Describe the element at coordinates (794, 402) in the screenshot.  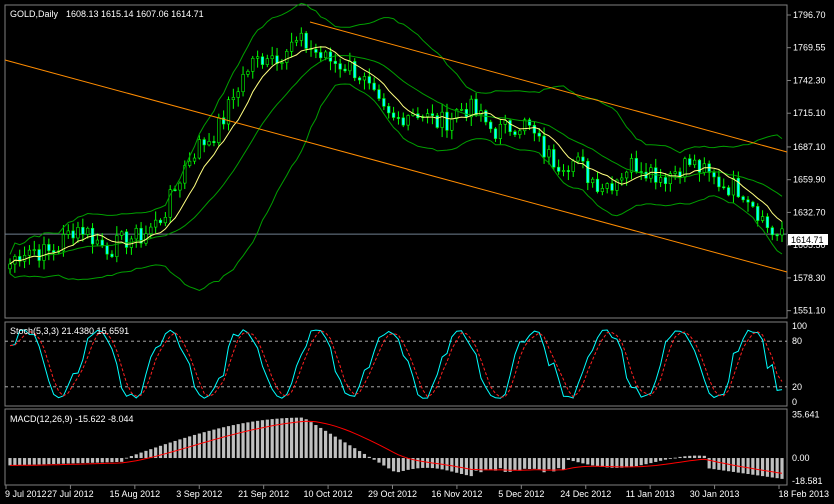
I see `stochastic-tick-label: 0` at that location.